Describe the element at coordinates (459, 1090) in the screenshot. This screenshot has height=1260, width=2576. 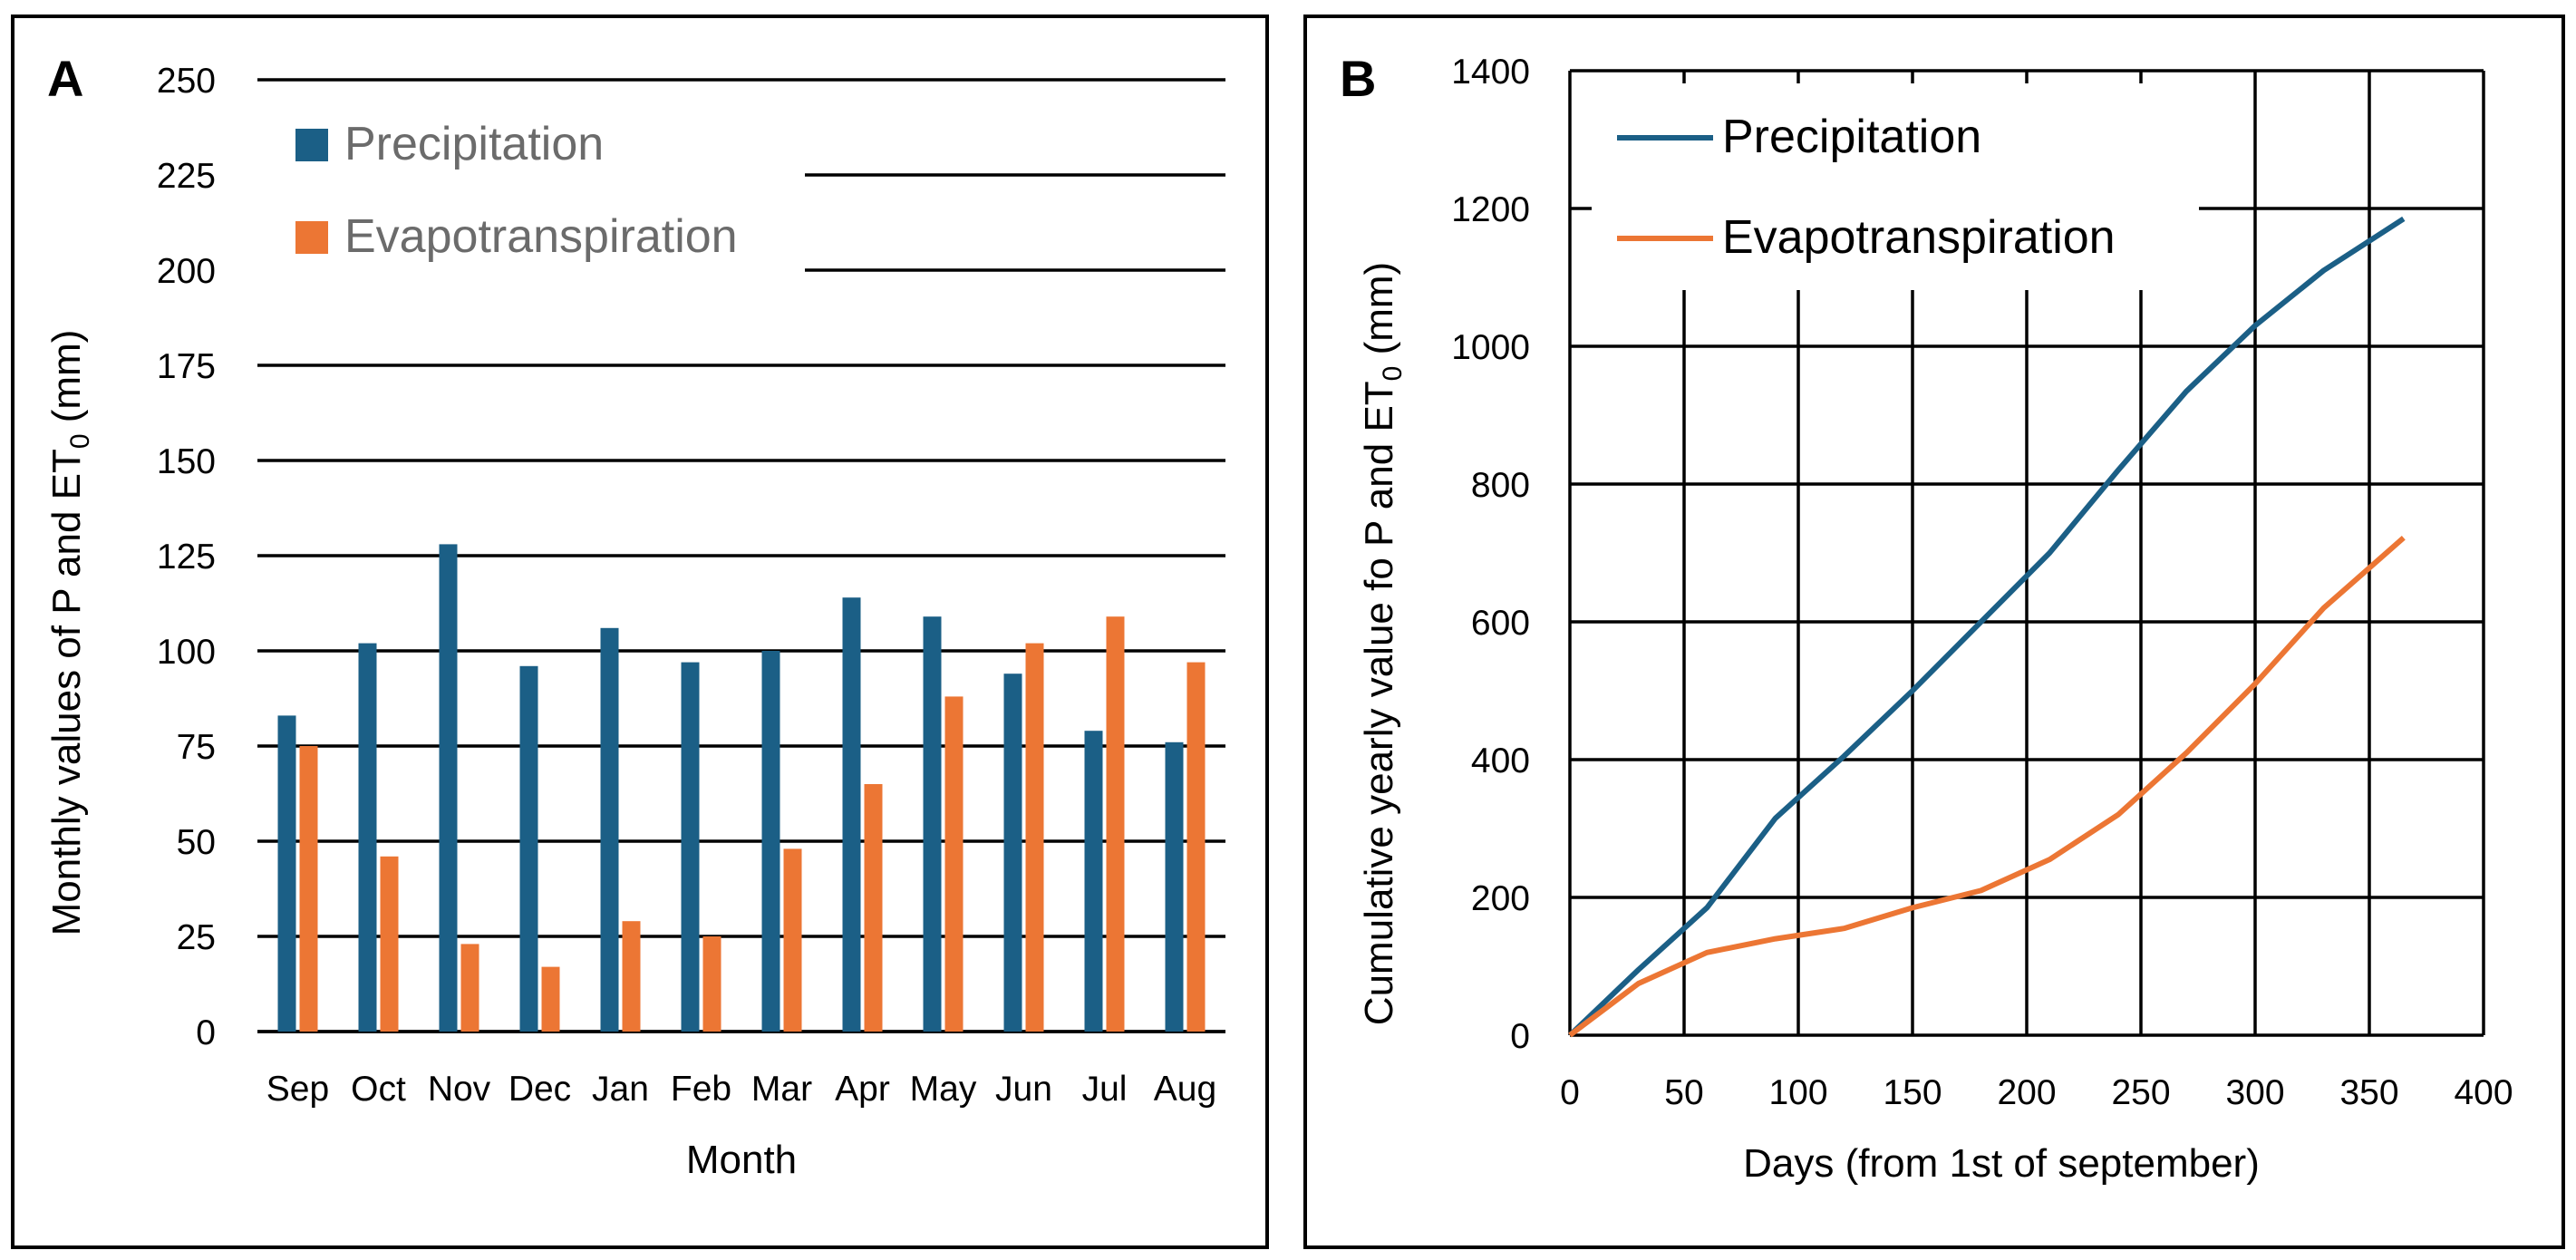
I see `panel-a-x-tick-label-nov: Nov` at that location.